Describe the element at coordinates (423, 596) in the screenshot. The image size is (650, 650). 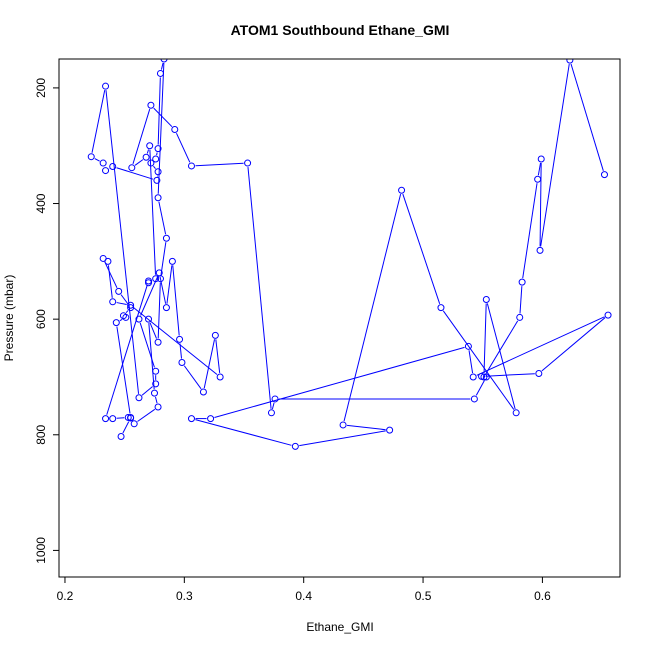
I see `x-tick-label: 0.5` at that location.